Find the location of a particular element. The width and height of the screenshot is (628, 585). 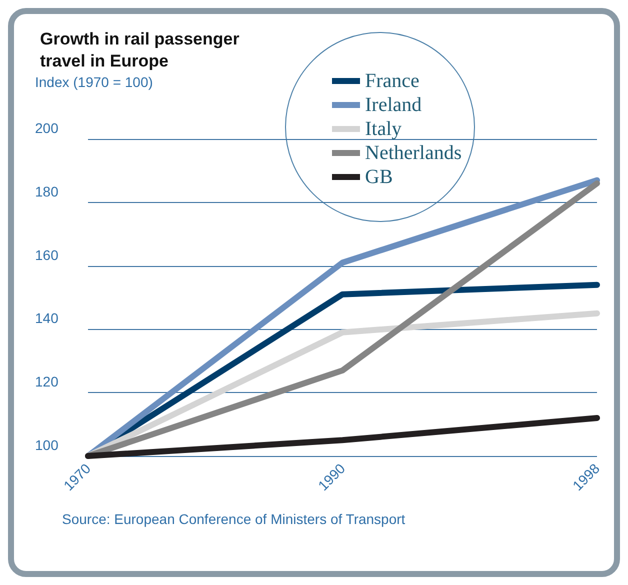

legend-label: Ireland is located at coordinates (393, 105).